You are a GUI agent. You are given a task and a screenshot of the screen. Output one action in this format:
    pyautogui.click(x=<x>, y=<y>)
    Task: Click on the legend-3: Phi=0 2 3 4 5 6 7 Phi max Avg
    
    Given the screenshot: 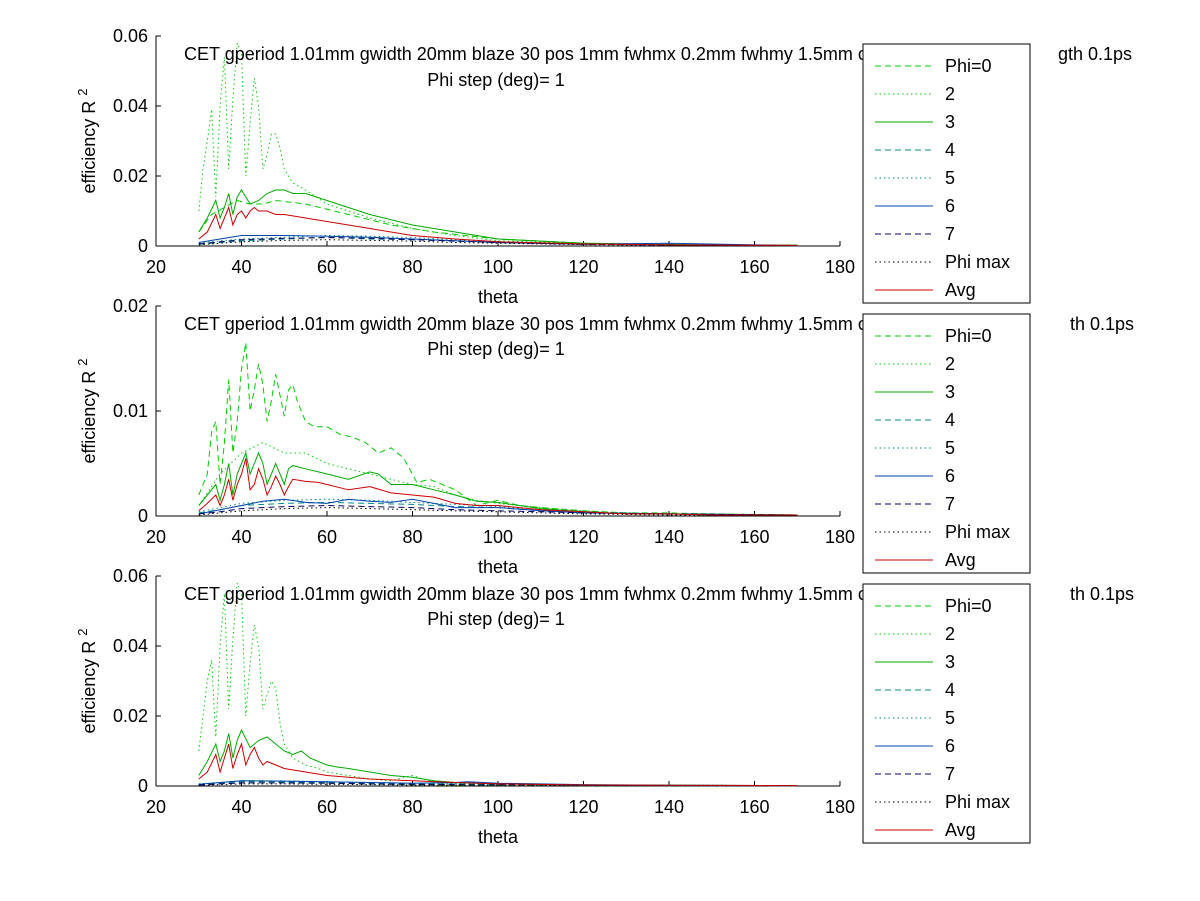 What is the action you would take?
    pyautogui.click(x=946, y=713)
    